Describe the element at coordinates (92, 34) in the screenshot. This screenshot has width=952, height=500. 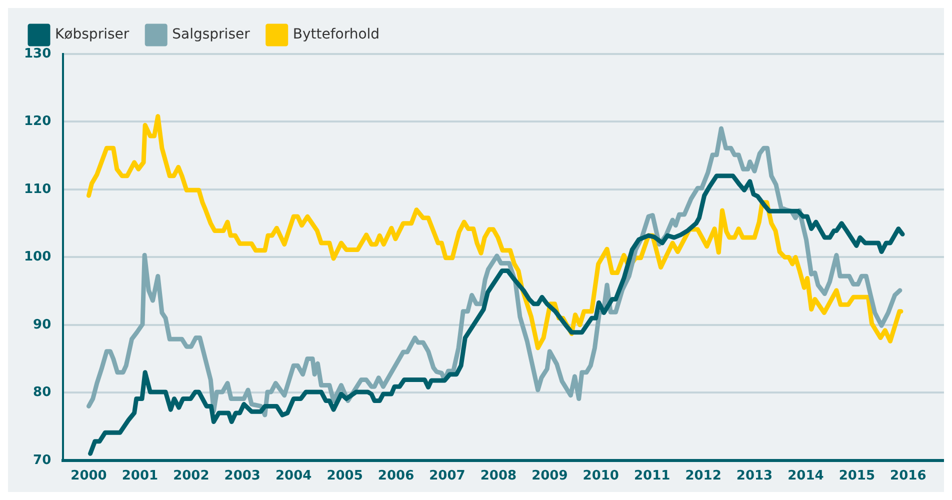
I see `legend-label: Købspriser` at that location.